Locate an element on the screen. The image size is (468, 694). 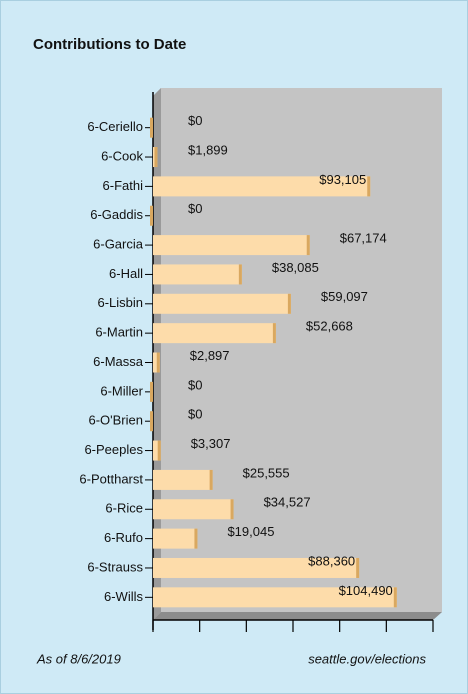
y-tick-label: 6-Miller is located at coordinates (121, 390).